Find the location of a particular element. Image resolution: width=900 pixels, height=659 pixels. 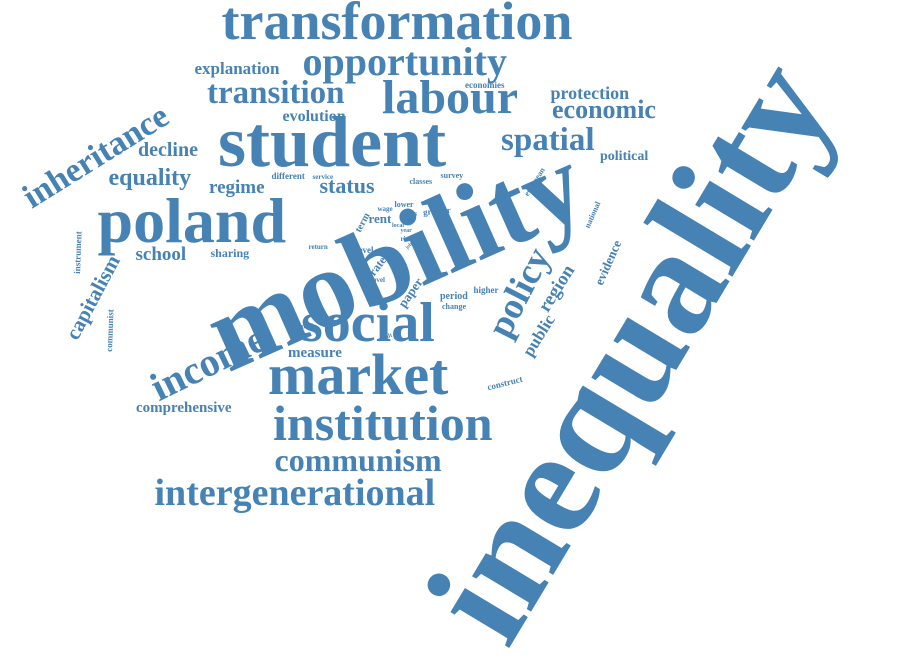

word-class: class is located at coordinates (409, 213).